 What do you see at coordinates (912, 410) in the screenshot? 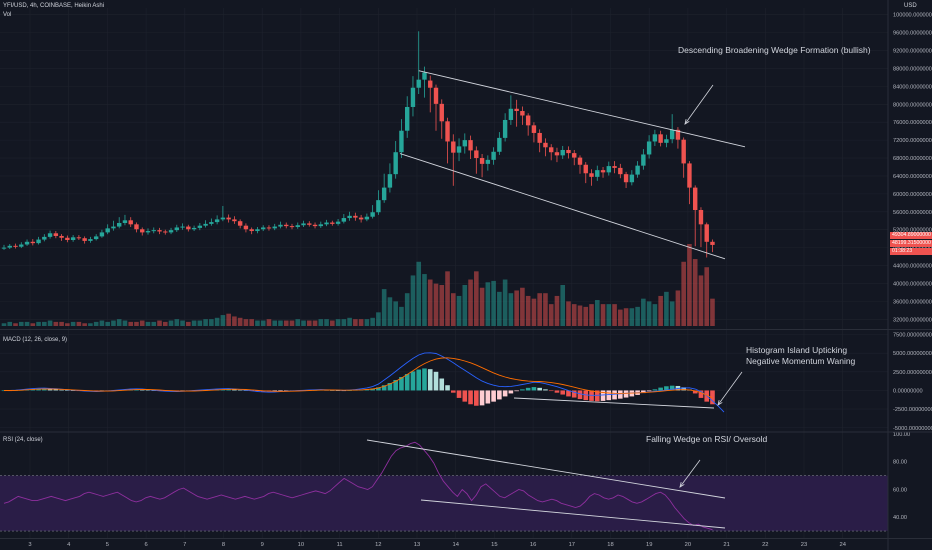
I see `macd-axis-tick: -2500.00000000` at bounding box center [912, 410].